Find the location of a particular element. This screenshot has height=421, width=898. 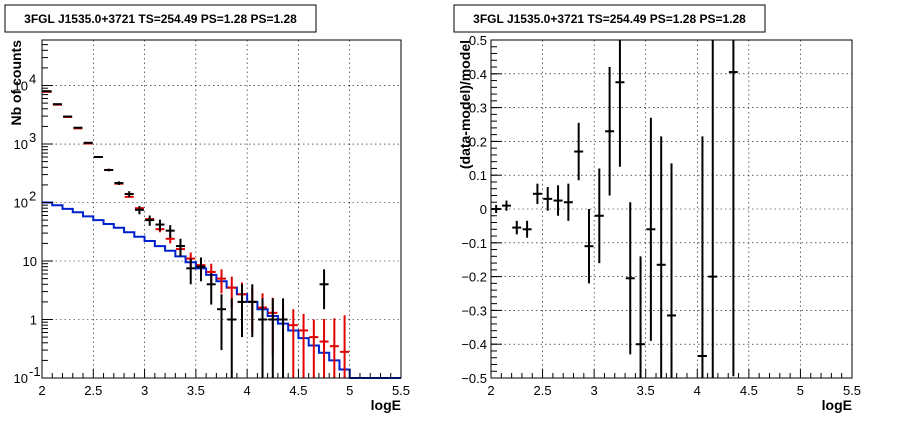

y-tick-label: −0.1 is located at coordinates (474, 243).